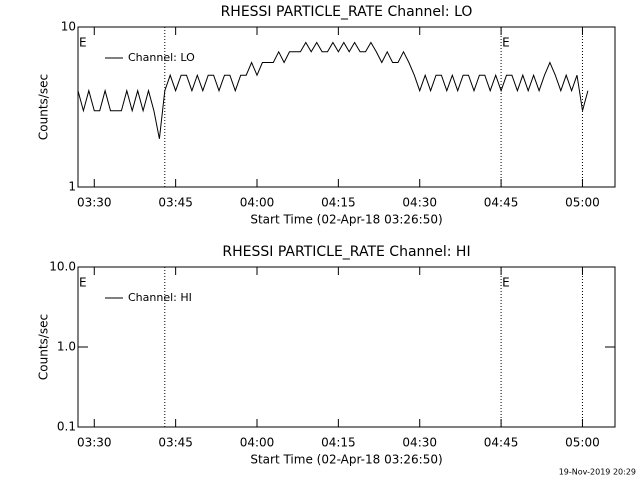 The width and height of the screenshot is (640, 480). Describe the element at coordinates (160, 297) in the screenshot. I see `legend-label: Channel: HI` at that location.